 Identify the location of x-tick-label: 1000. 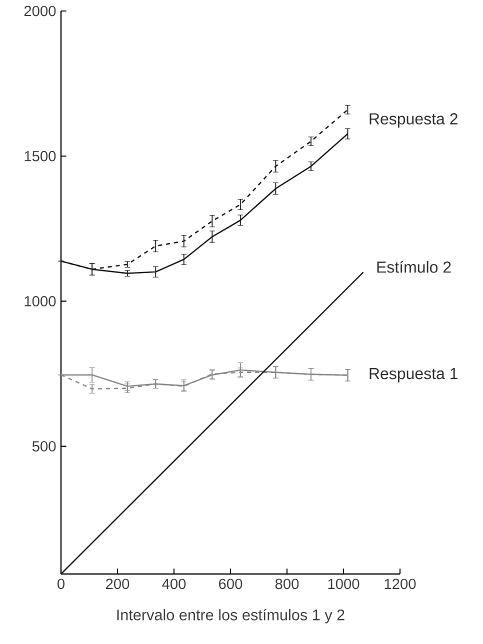
(344, 584).